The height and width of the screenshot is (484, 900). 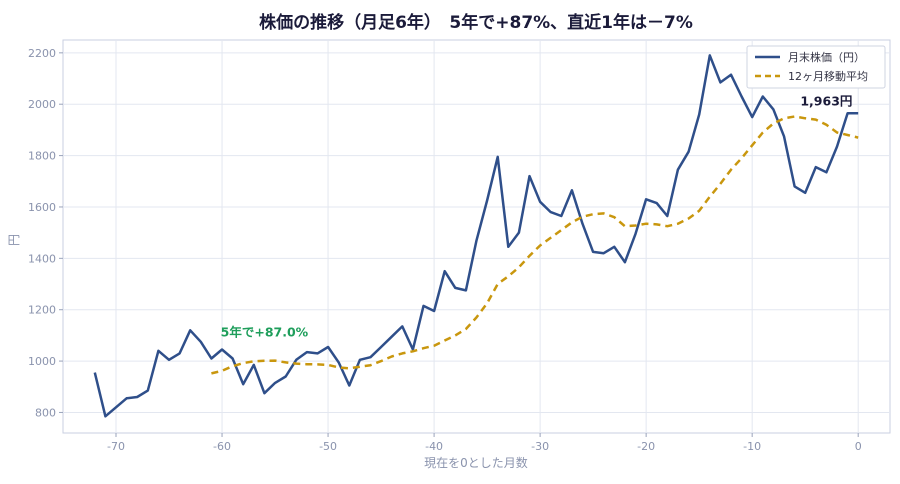 I want to click on legend-box, so click(x=816, y=67).